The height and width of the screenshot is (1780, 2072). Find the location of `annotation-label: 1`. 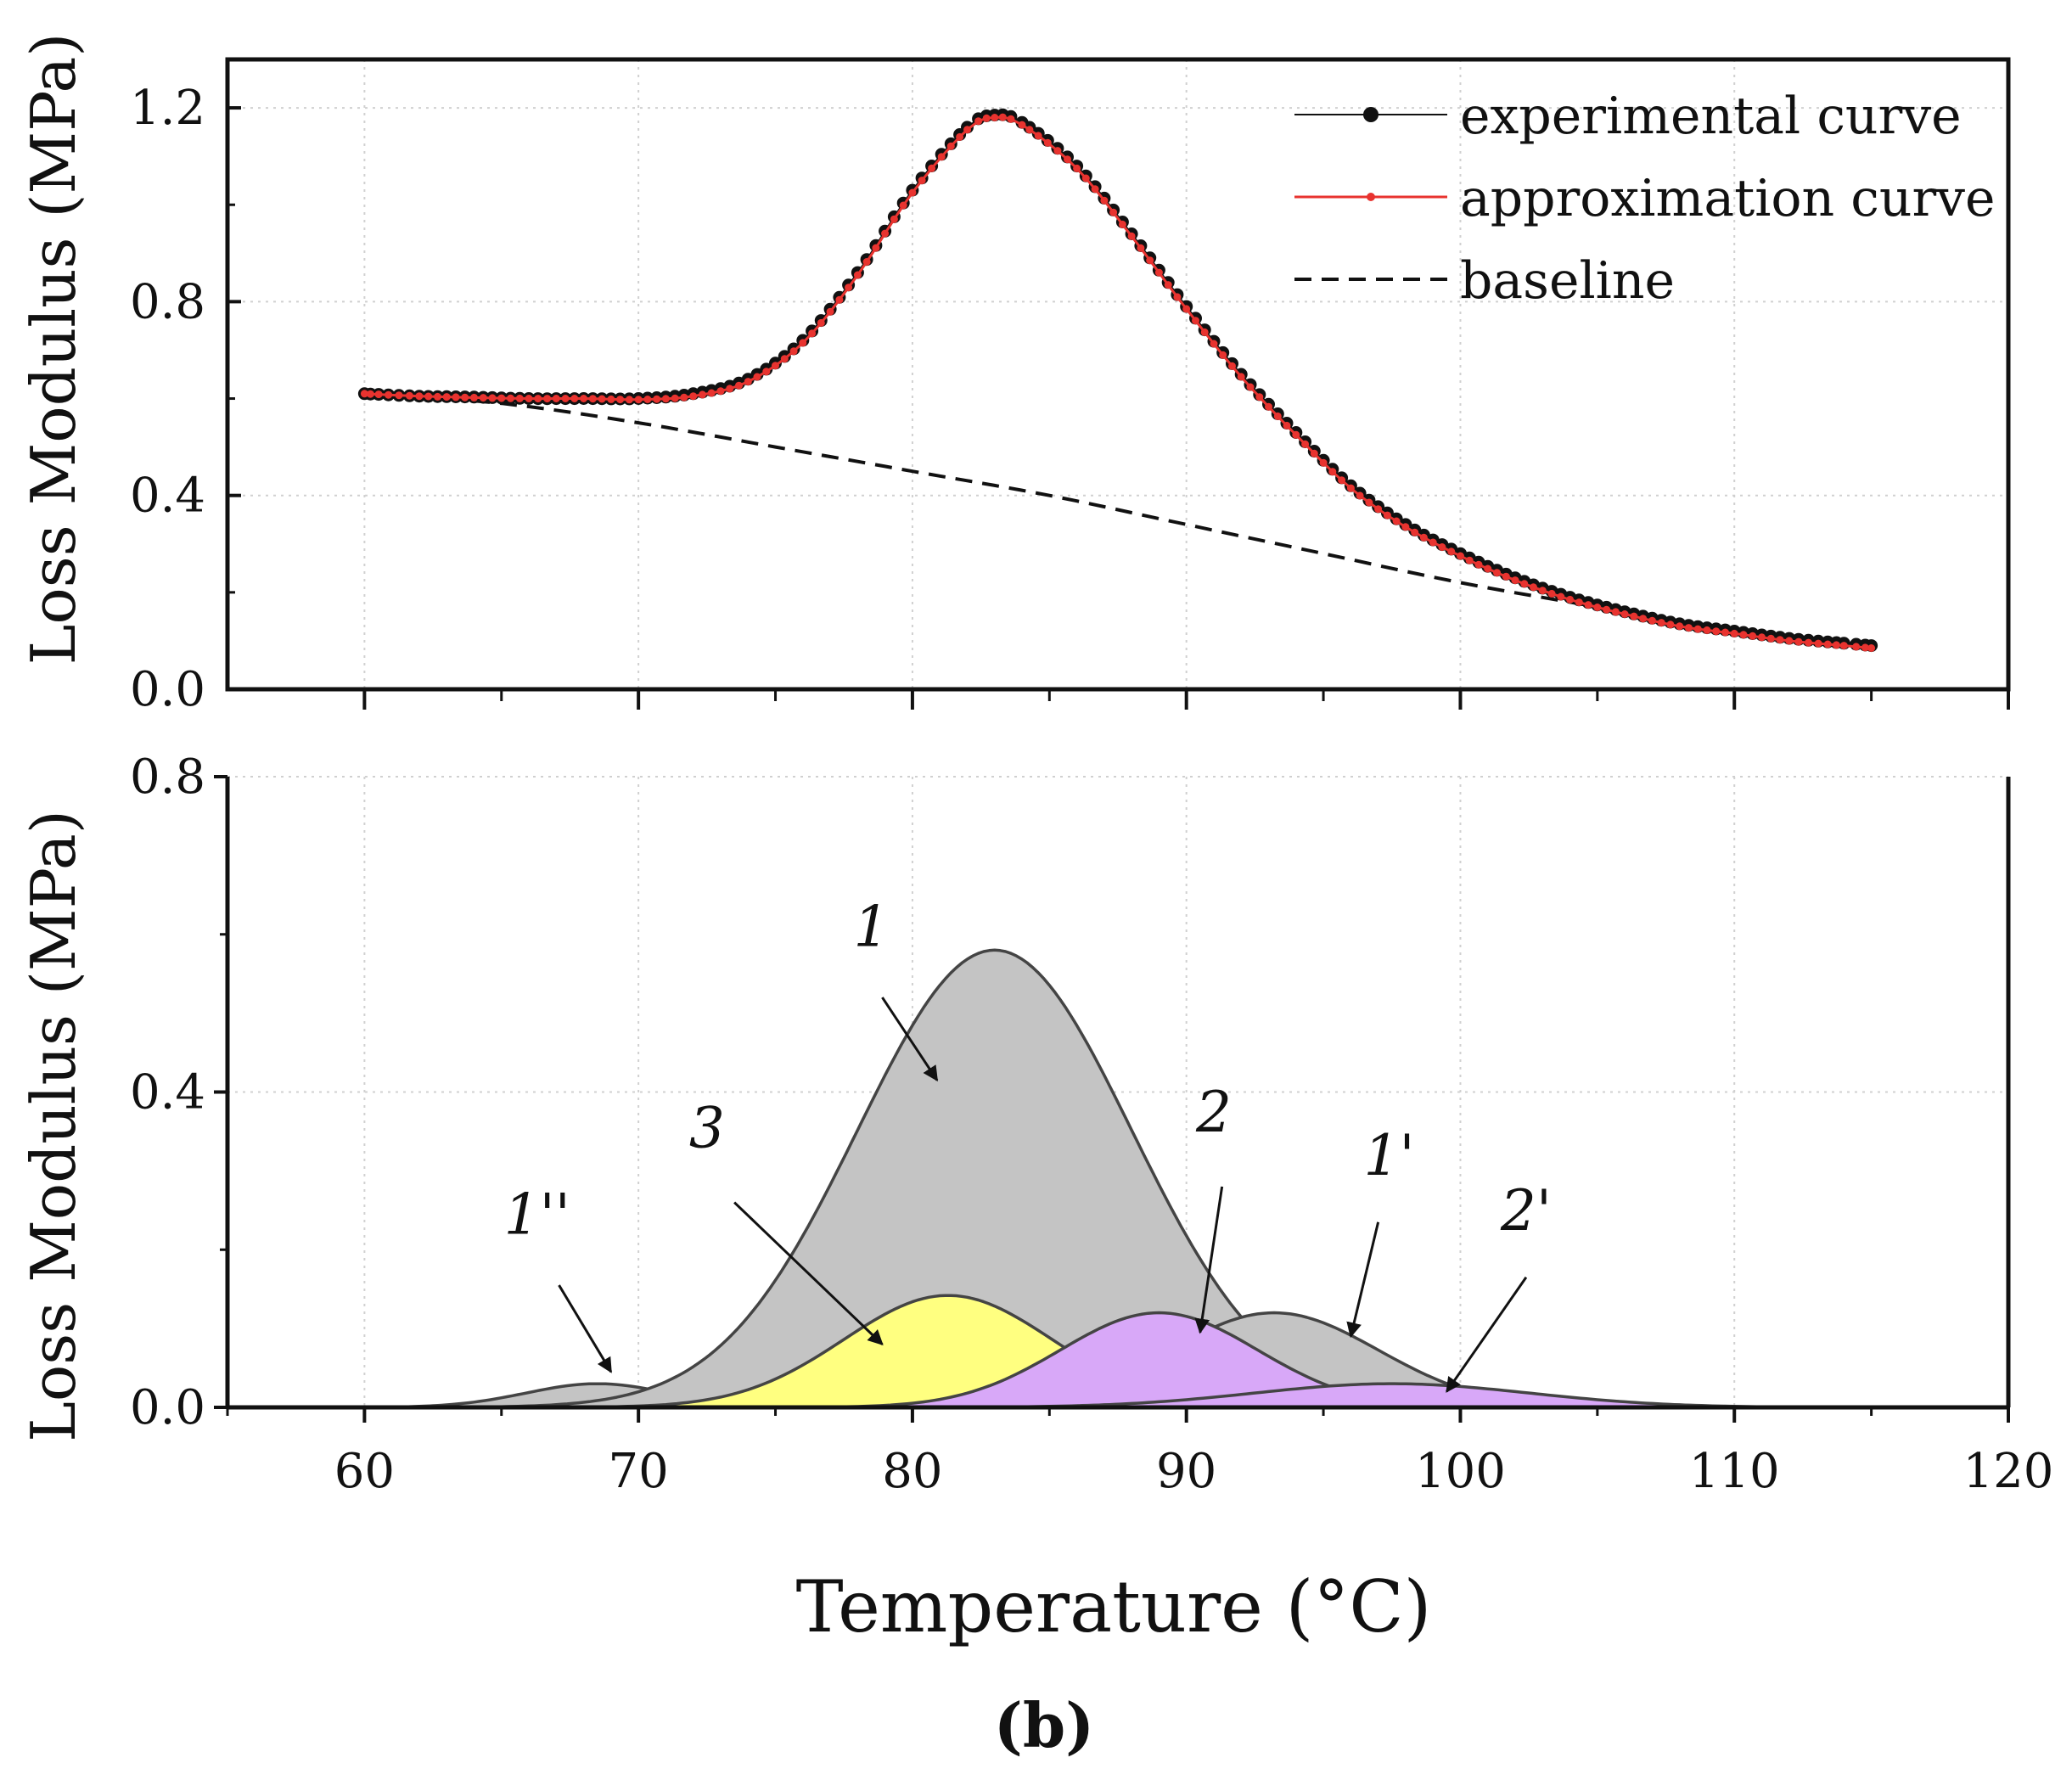

annotation-label: 1 is located at coordinates (872, 928).